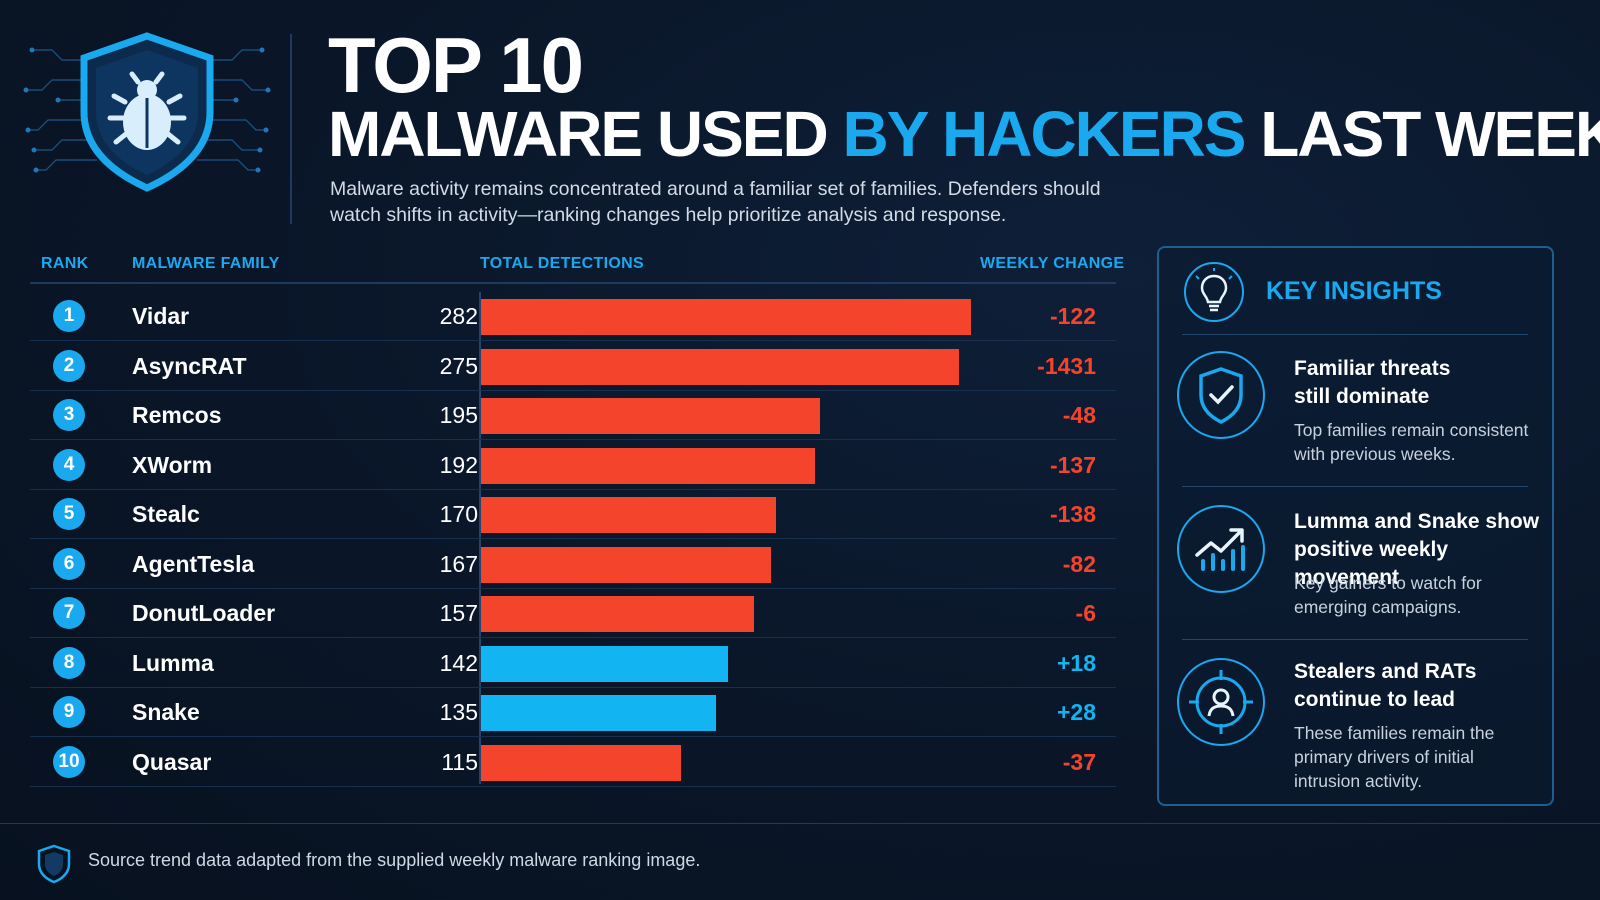 This screenshot has height=900, width=1600. What do you see at coordinates (458, 563) in the screenshot?
I see `total-value-label: 167` at bounding box center [458, 563].